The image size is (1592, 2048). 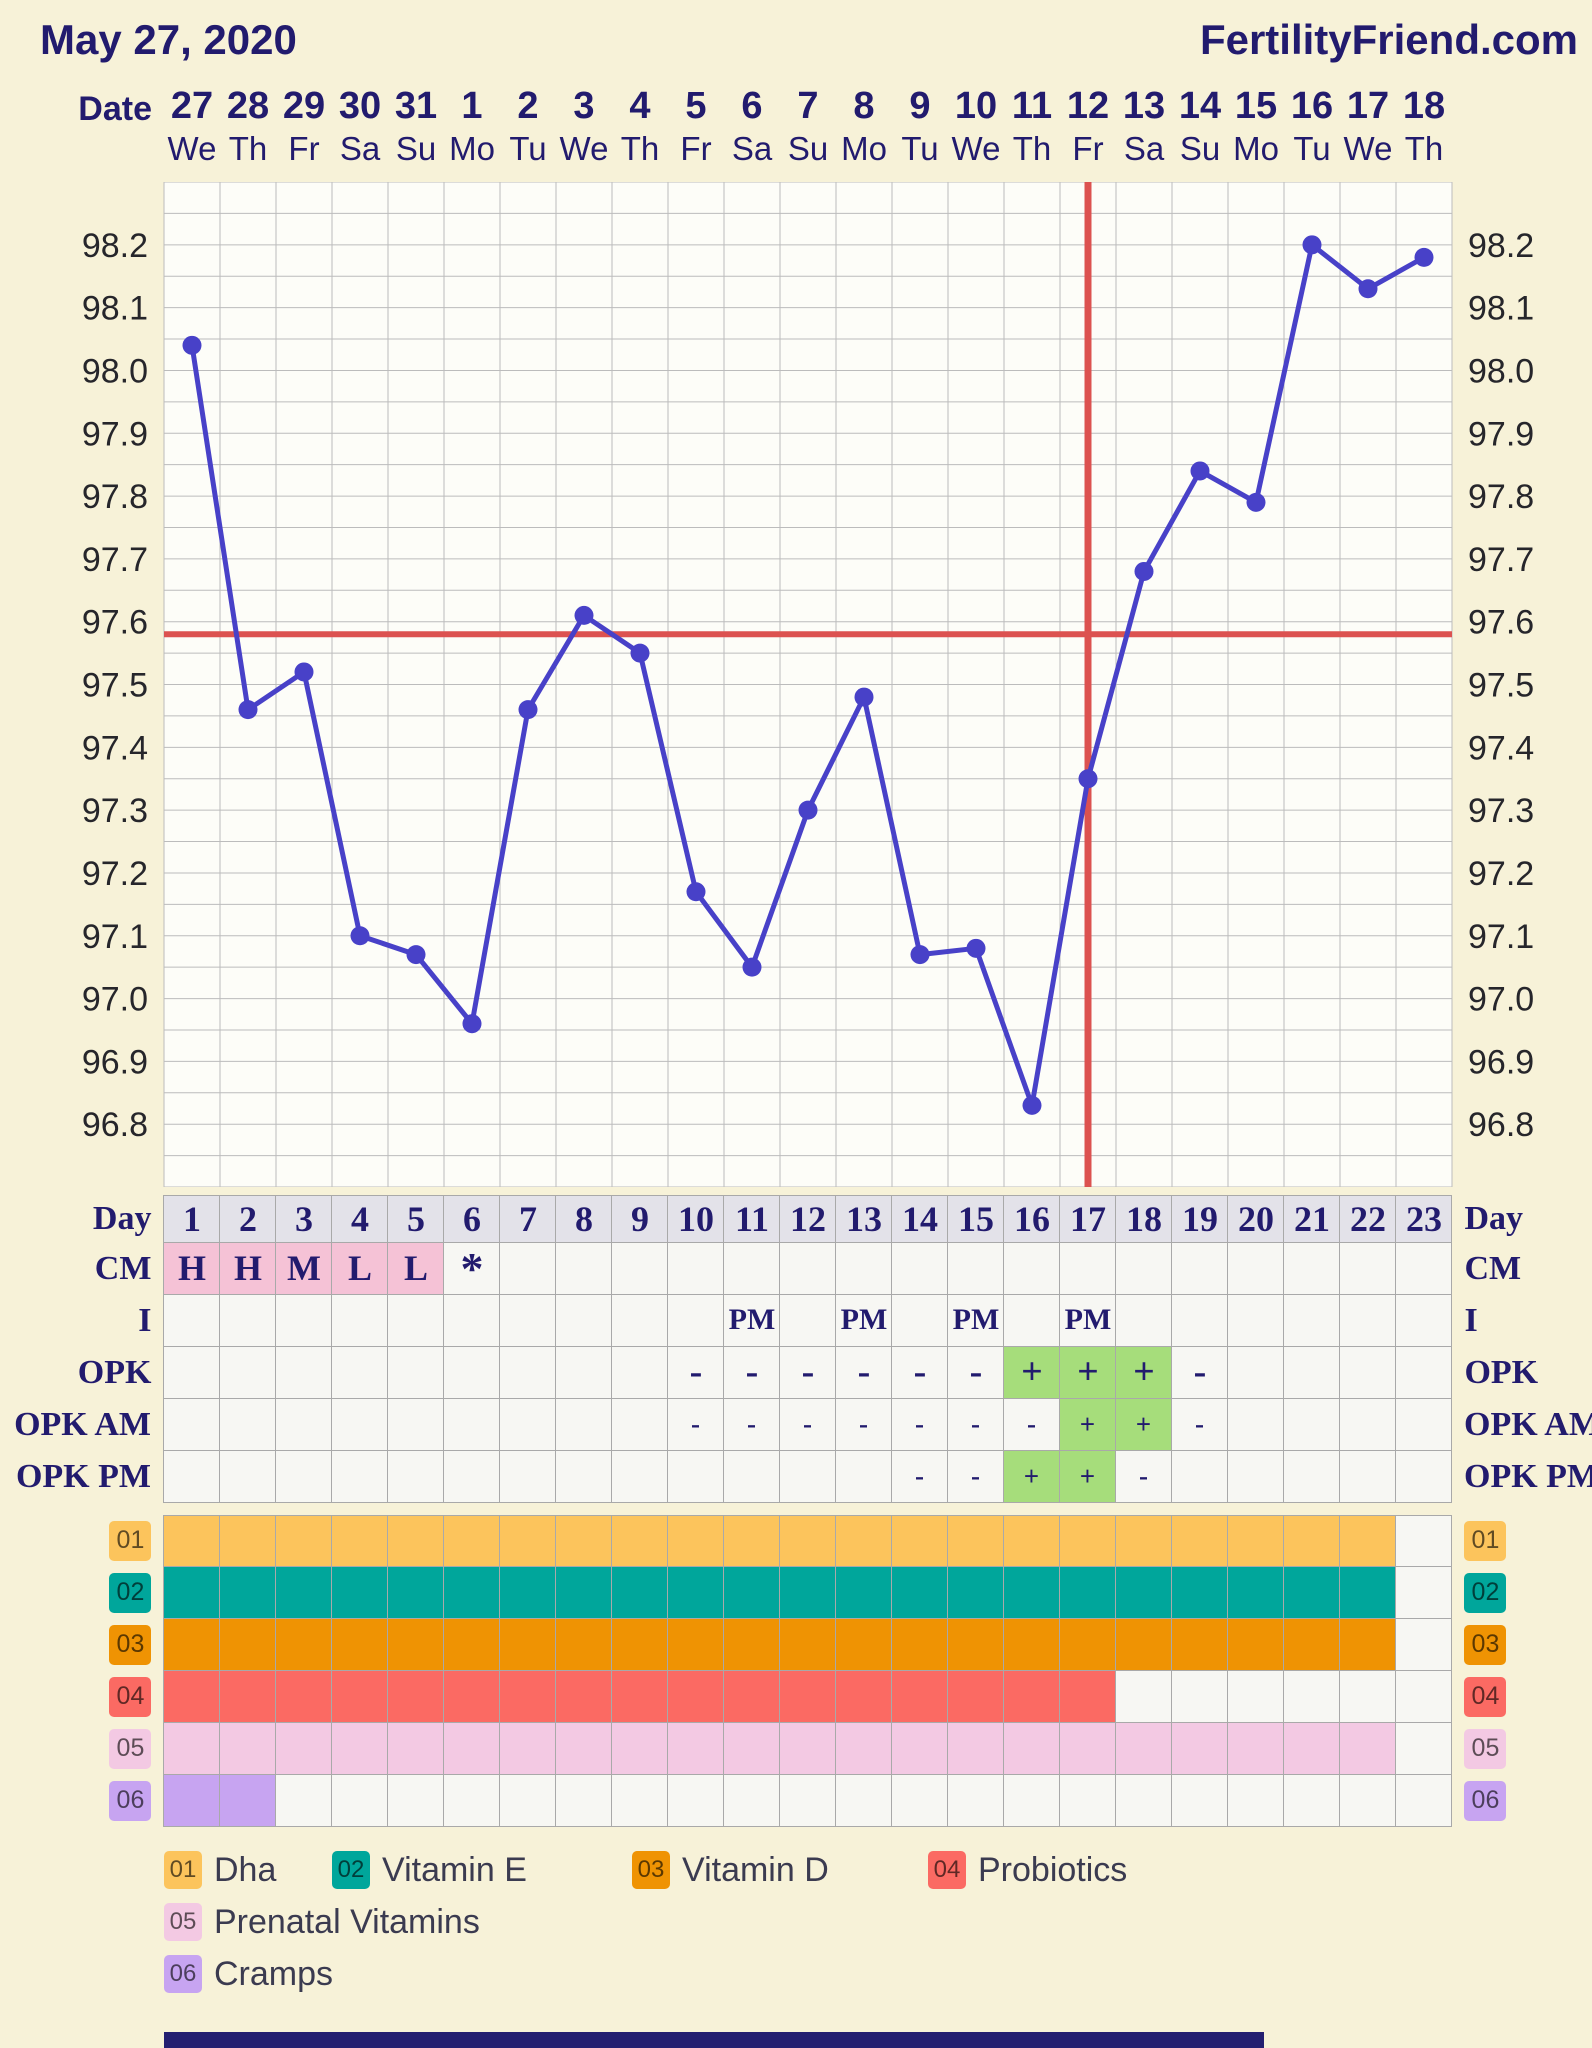 What do you see at coordinates (115, 308) in the screenshot?
I see `y-axis-label-left: 98.1` at bounding box center [115, 308].